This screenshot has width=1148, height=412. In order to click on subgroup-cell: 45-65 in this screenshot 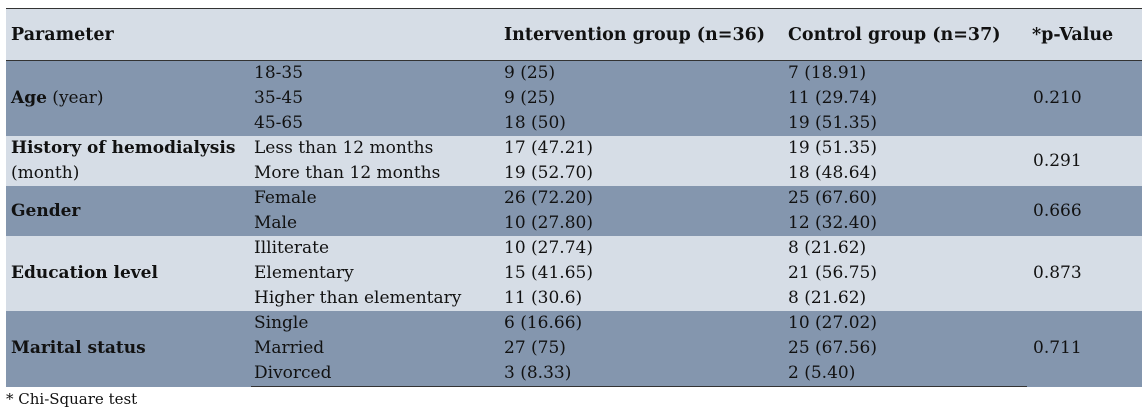, I will do `click(375, 123)`.